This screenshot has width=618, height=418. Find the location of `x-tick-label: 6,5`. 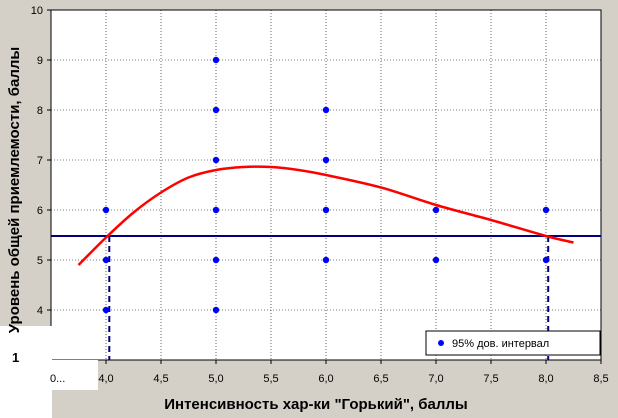

x-tick-label: 6,5 is located at coordinates (380, 379).